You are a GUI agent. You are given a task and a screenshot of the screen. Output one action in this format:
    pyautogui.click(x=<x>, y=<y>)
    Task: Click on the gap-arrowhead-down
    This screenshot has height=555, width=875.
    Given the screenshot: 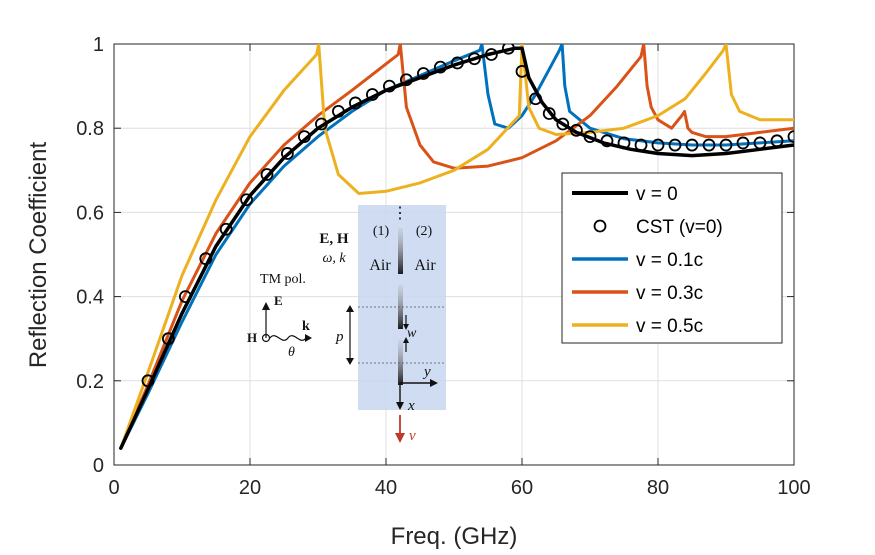 What is the action you would take?
    pyautogui.click(x=406, y=327)
    